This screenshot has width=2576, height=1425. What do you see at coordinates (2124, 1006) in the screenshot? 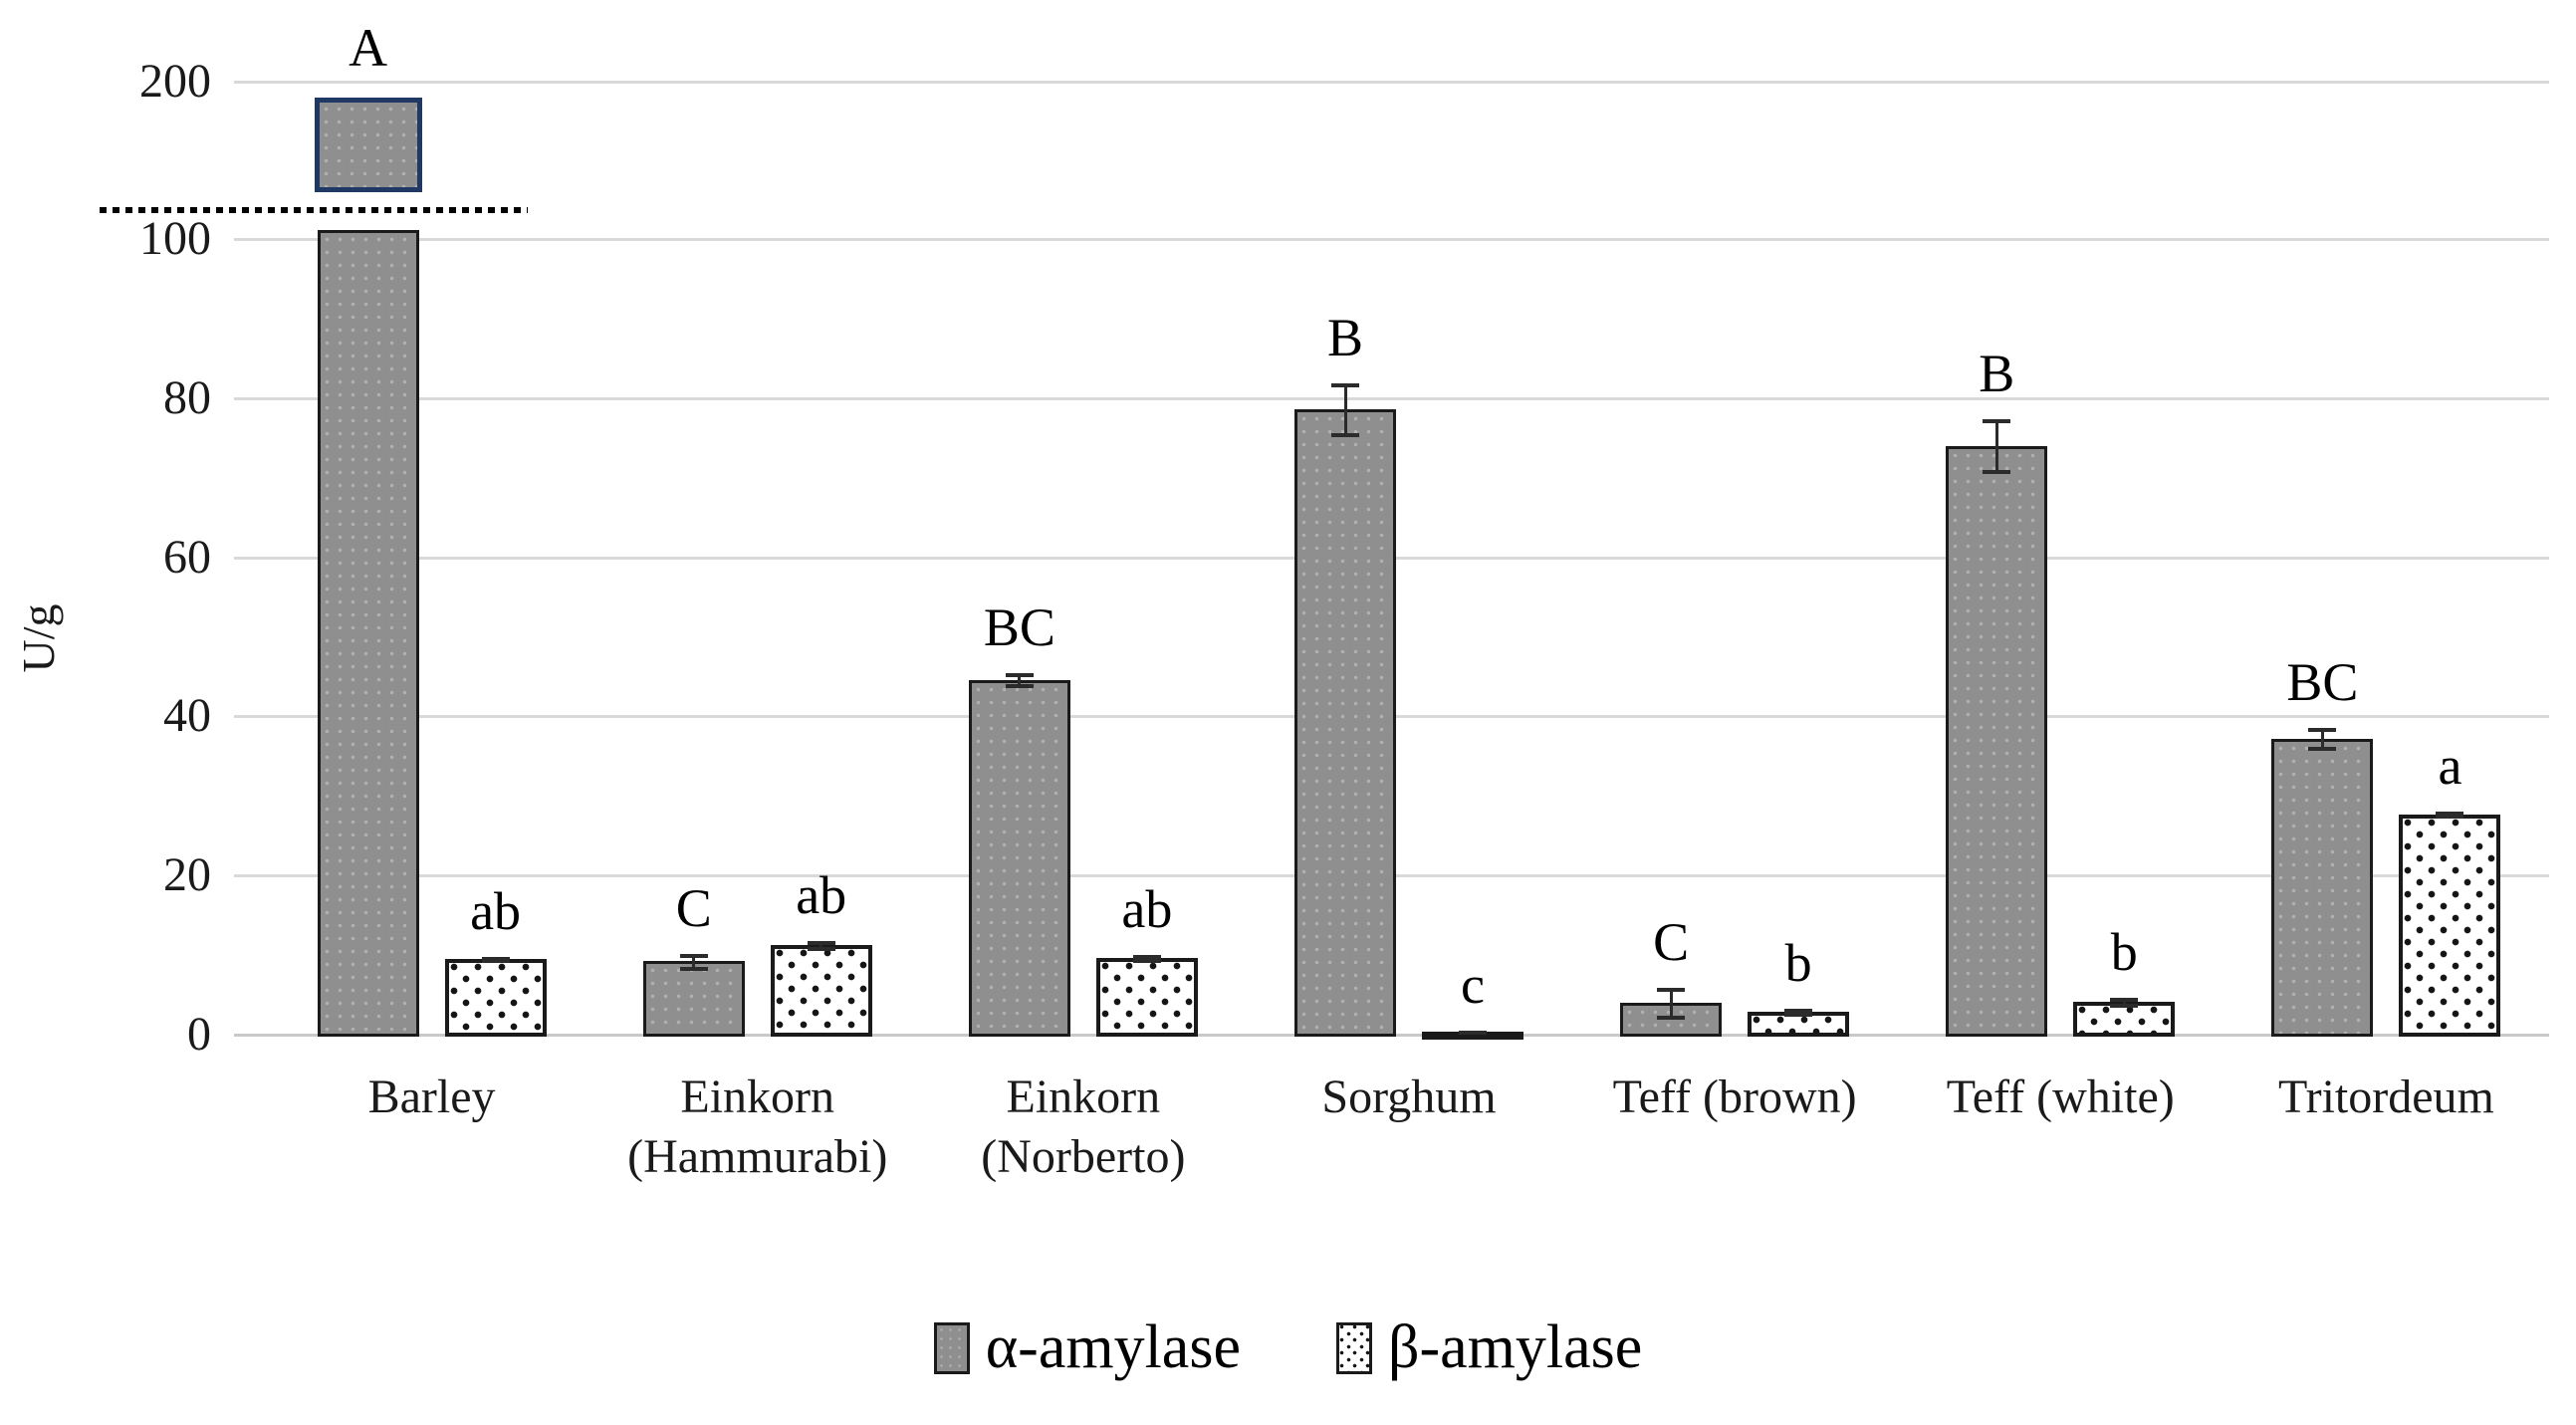
I see `bar-teff-white-beta-amylase-error-cap-bottom` at bounding box center [2124, 1006].